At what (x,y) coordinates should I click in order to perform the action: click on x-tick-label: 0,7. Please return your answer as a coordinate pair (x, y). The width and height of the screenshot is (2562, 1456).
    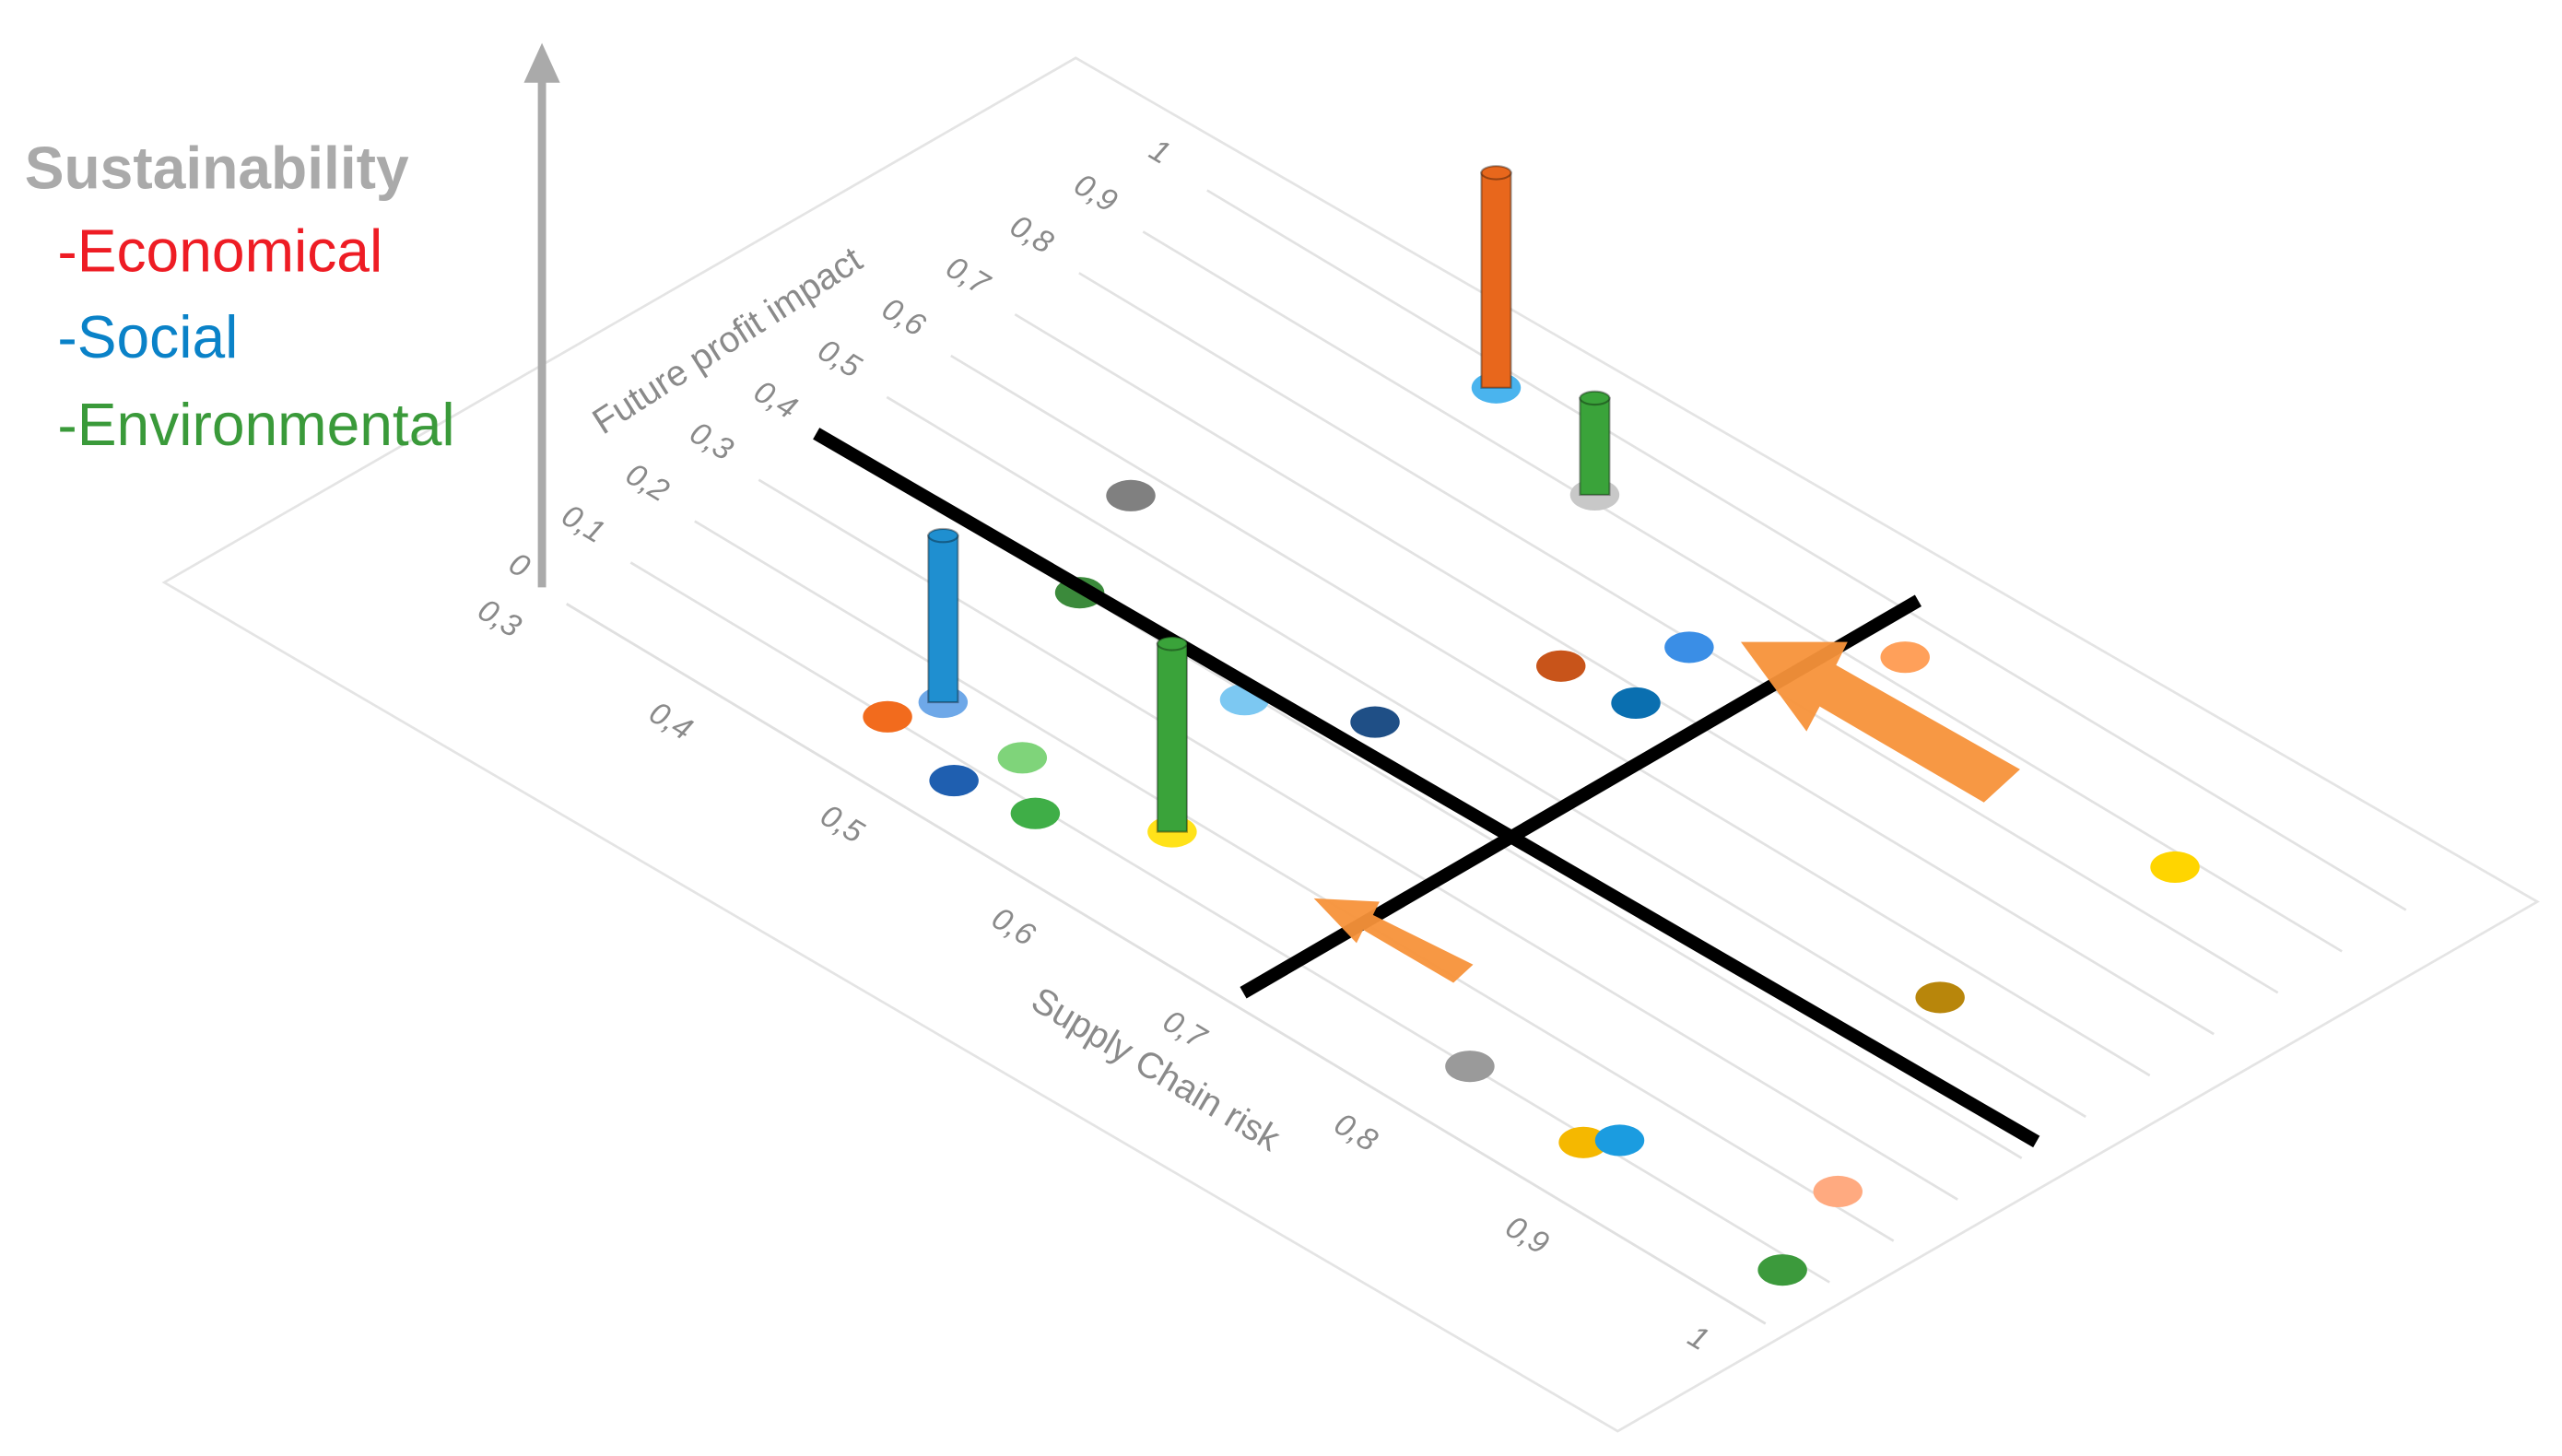
    Looking at the image, I should click on (1185, 1030).